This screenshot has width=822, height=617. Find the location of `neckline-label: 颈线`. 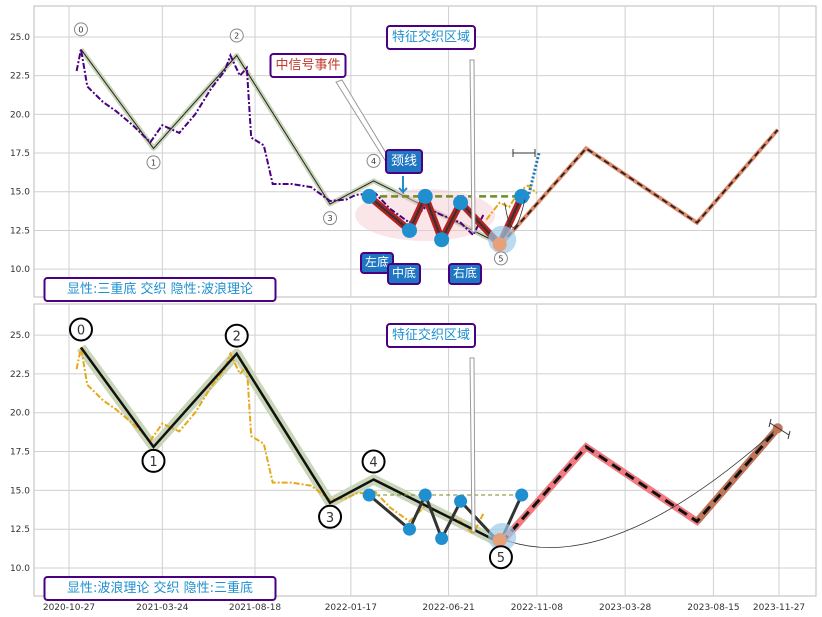

neckline-label: 颈线 is located at coordinates (404, 161).